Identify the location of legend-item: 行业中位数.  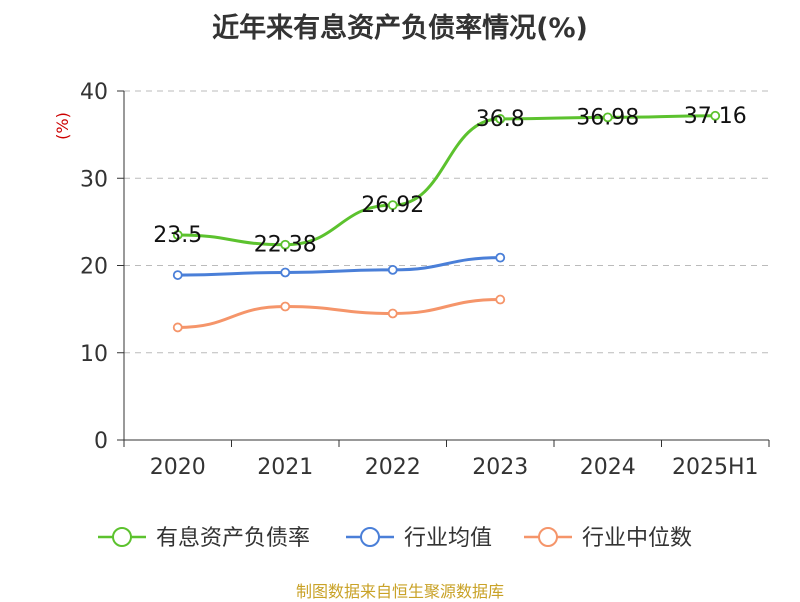
(608, 538).